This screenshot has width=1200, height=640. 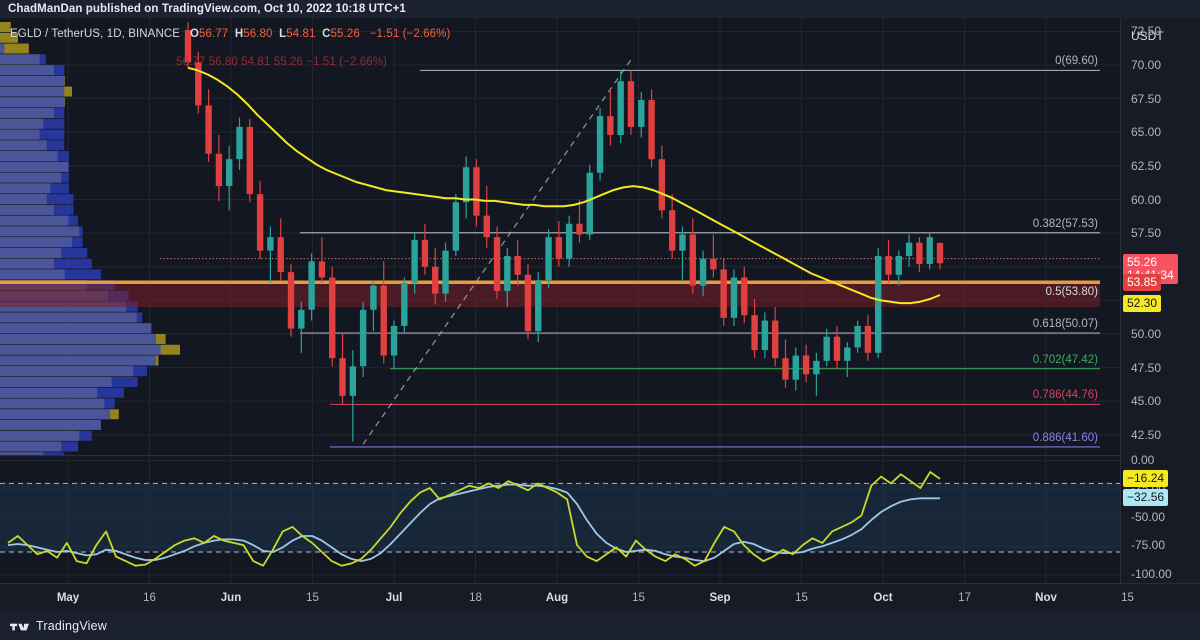 What do you see at coordinates (1148, 516) in the screenshot?
I see `osc-tick: -50.00` at bounding box center [1148, 516].